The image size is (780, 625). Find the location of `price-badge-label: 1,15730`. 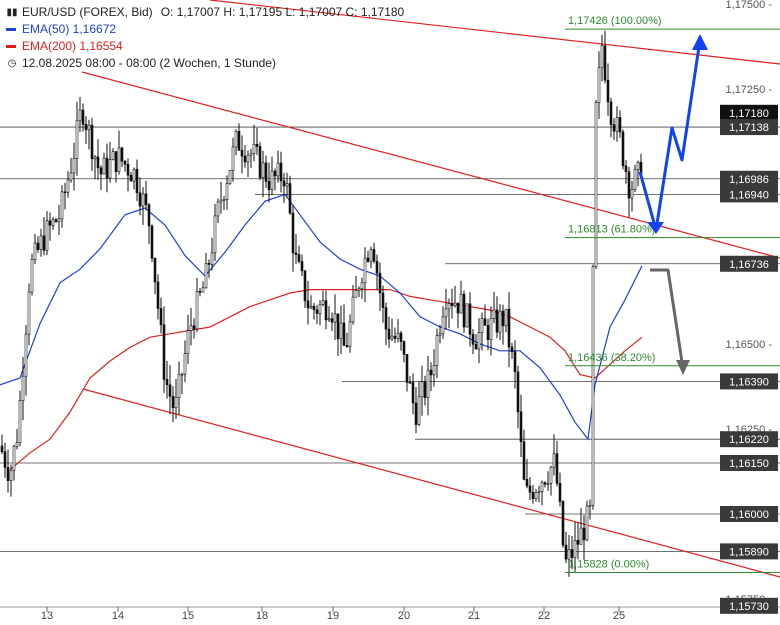

price-badge-label: 1,15730 is located at coordinates (749, 607).